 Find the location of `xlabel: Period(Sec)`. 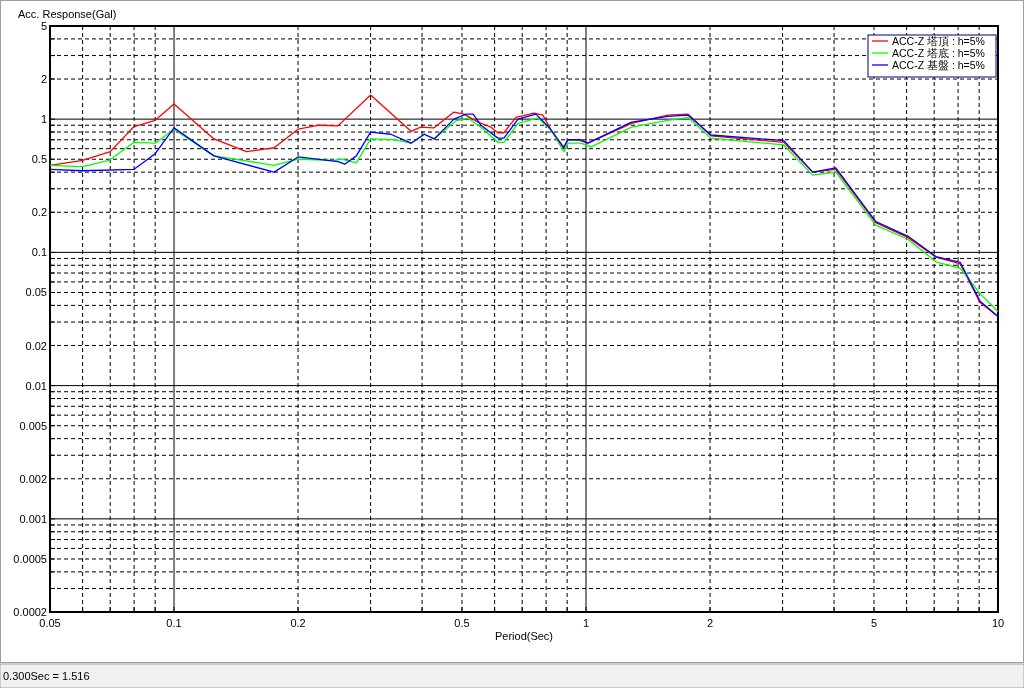

xlabel: Period(Sec) is located at coordinates (524, 636).